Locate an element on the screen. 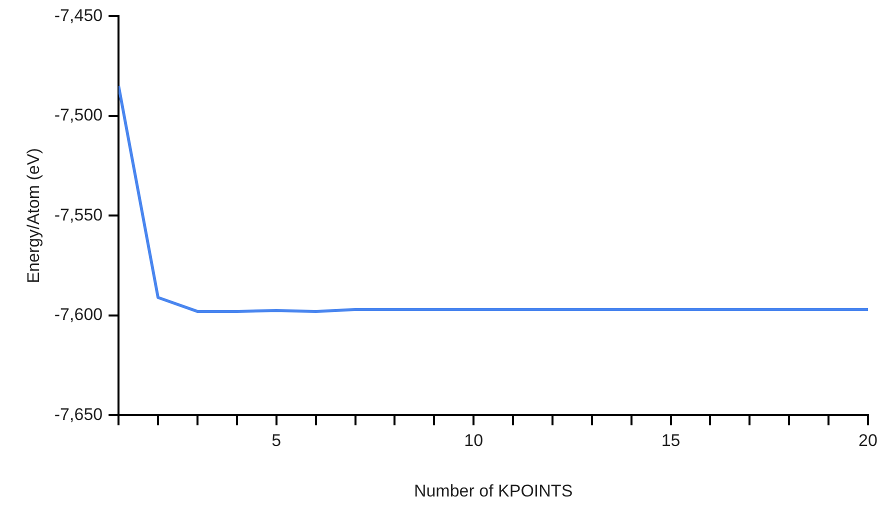 The image size is (886, 516). y-tick-label: -7,500 is located at coordinates (78, 115).